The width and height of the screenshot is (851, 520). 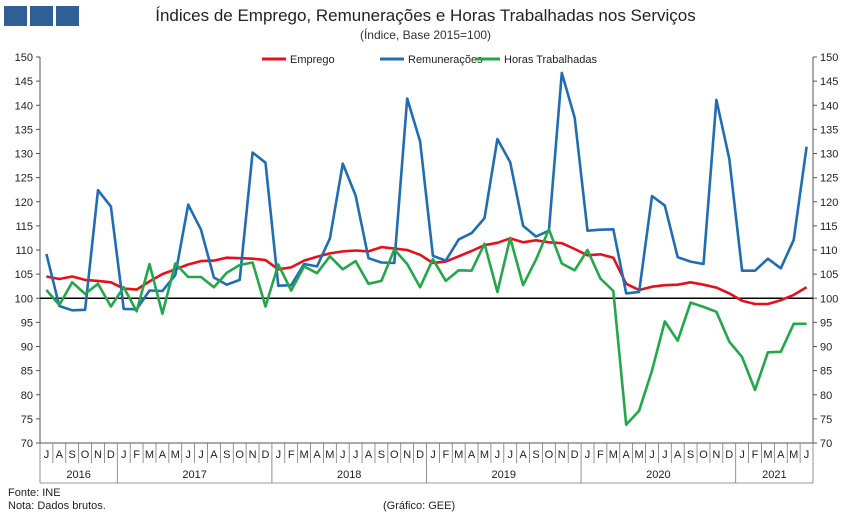 What do you see at coordinates (826, 372) in the screenshot?
I see `y-tick-label-right: 85` at bounding box center [826, 372].